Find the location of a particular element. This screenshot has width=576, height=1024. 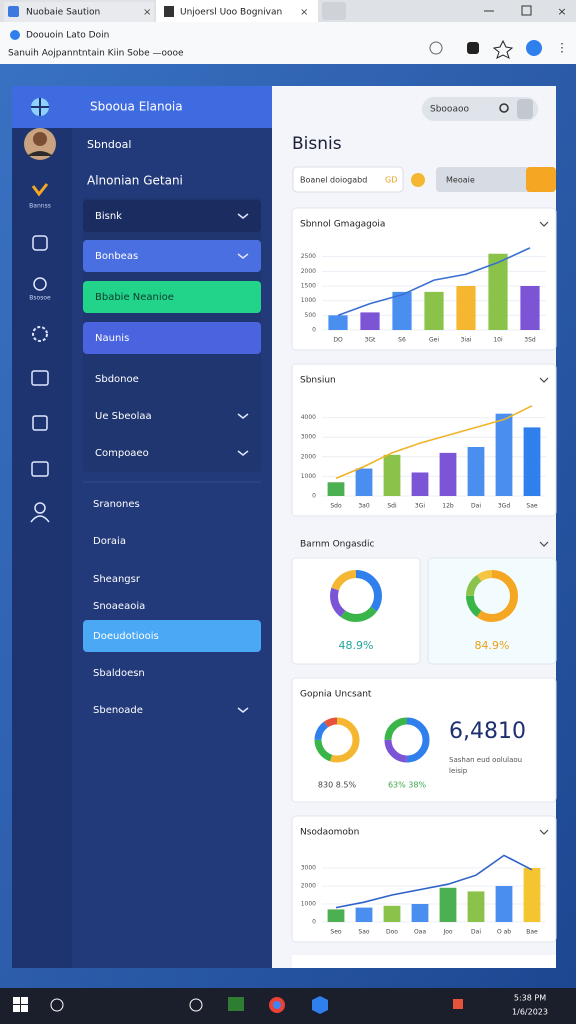

menu-item: Sranones is located at coordinates (116, 504).